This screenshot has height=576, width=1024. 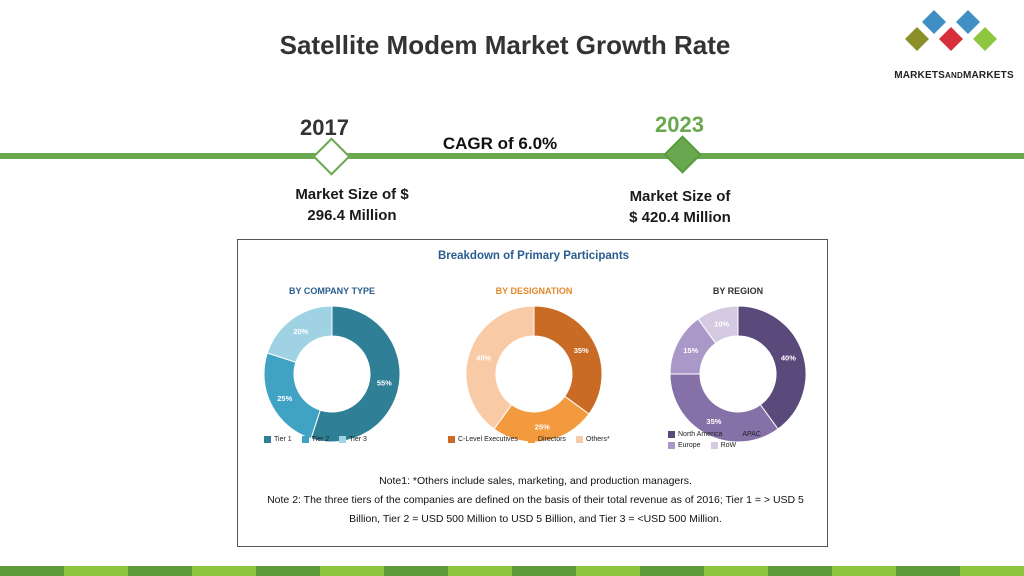 I want to click on markets-and-markets-logo, so click(x=951, y=30).